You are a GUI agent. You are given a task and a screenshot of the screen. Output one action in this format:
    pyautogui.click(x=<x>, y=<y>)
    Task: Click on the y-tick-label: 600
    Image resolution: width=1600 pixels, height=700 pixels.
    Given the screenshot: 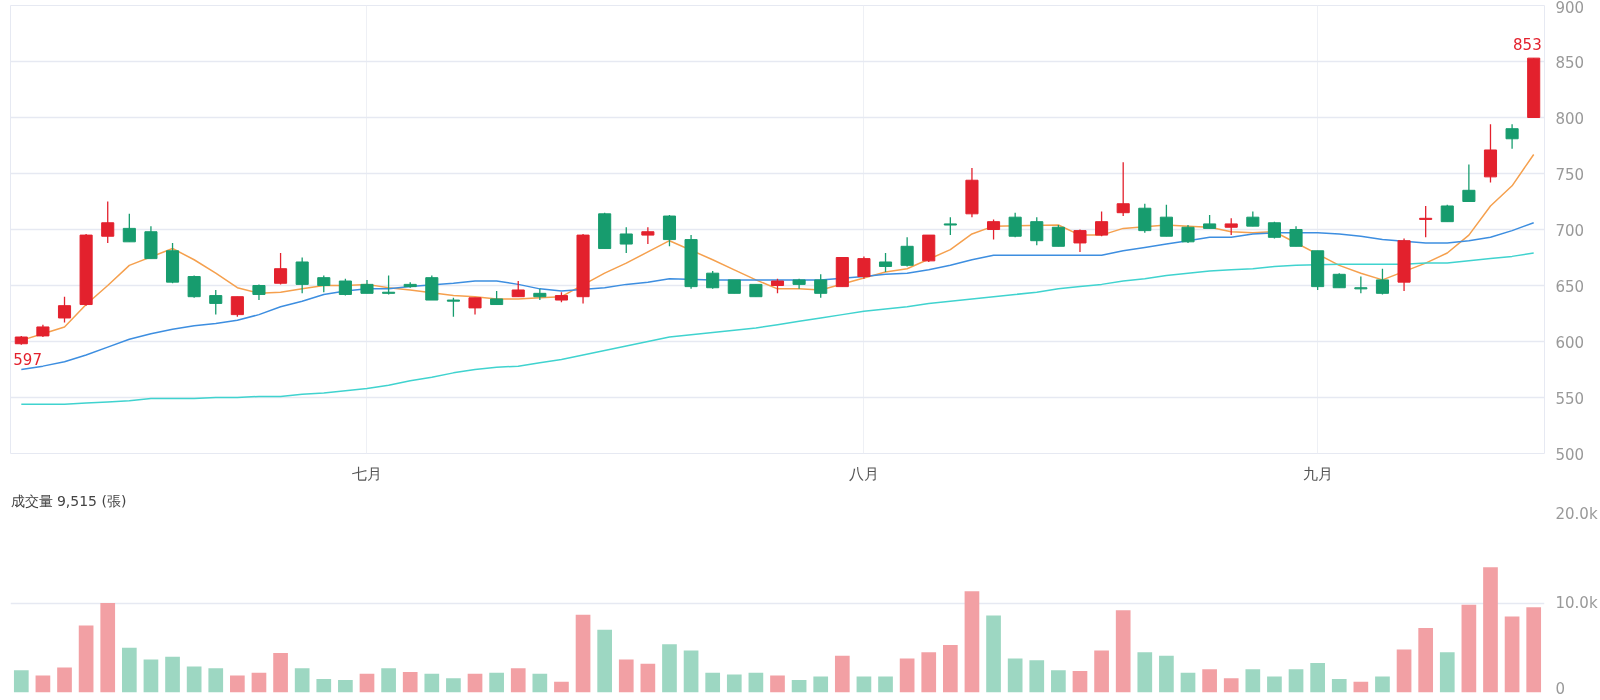 What is the action you would take?
    pyautogui.click(x=1570, y=342)
    